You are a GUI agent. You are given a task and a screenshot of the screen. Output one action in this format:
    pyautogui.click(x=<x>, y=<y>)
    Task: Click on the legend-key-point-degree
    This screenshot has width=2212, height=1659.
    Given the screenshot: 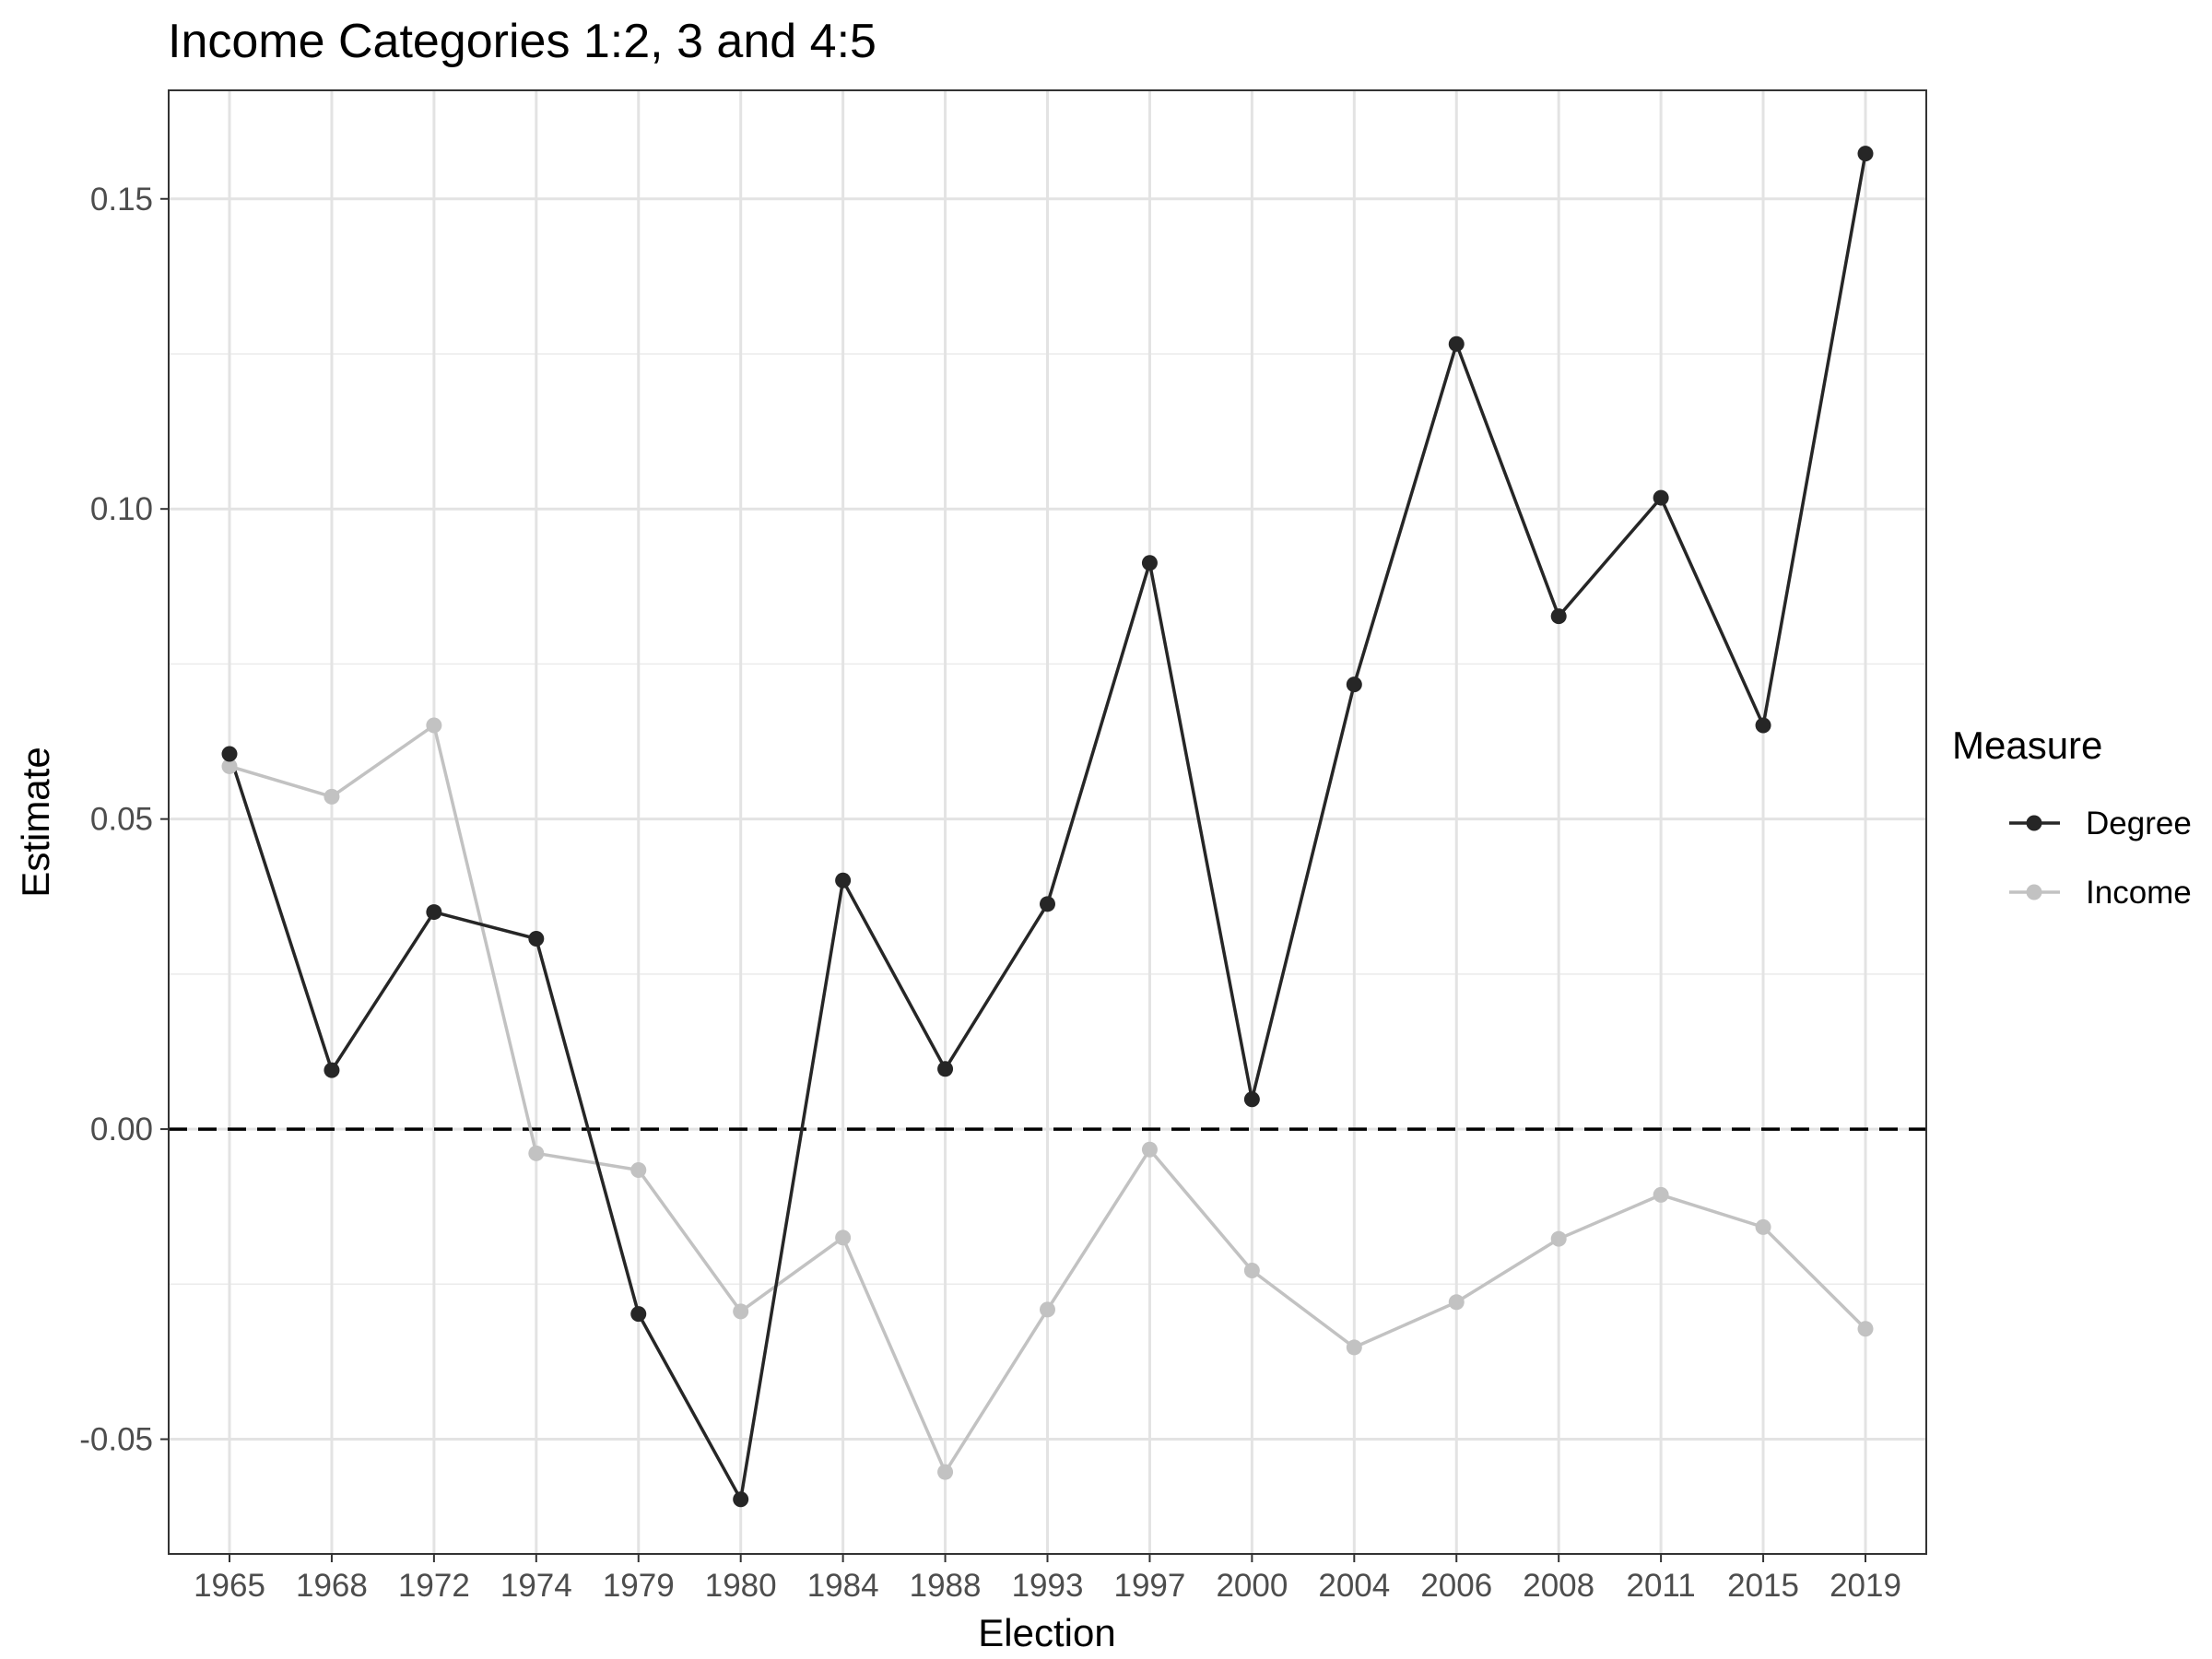 What is the action you would take?
    pyautogui.click(x=2034, y=823)
    